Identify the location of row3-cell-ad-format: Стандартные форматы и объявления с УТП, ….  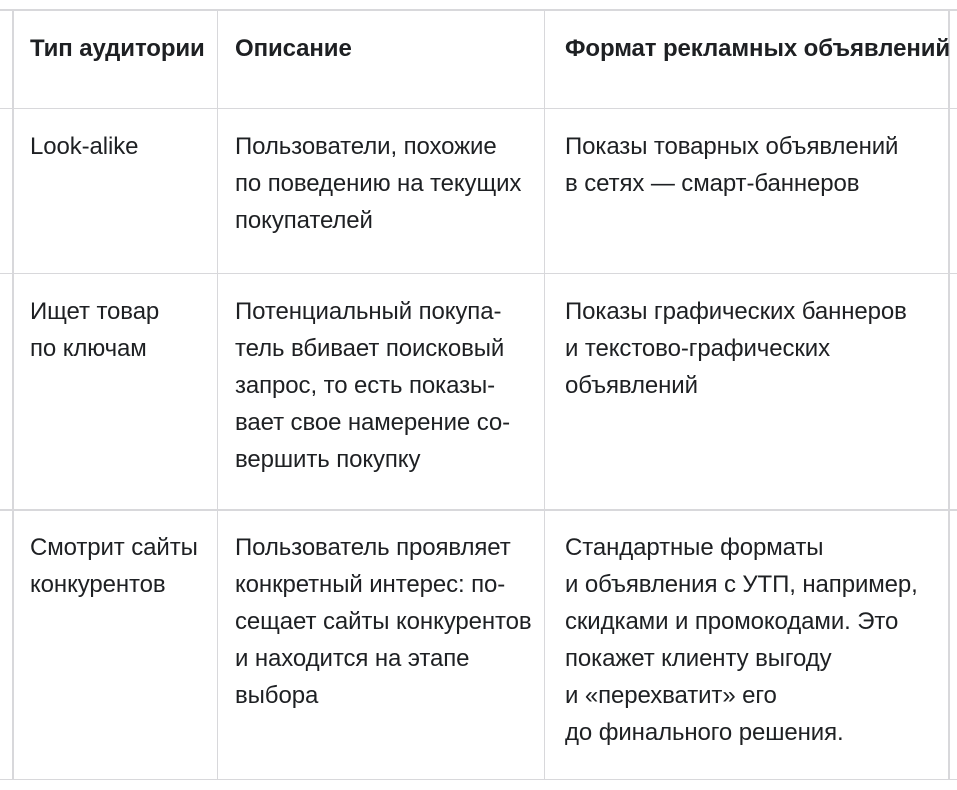
(741, 640).